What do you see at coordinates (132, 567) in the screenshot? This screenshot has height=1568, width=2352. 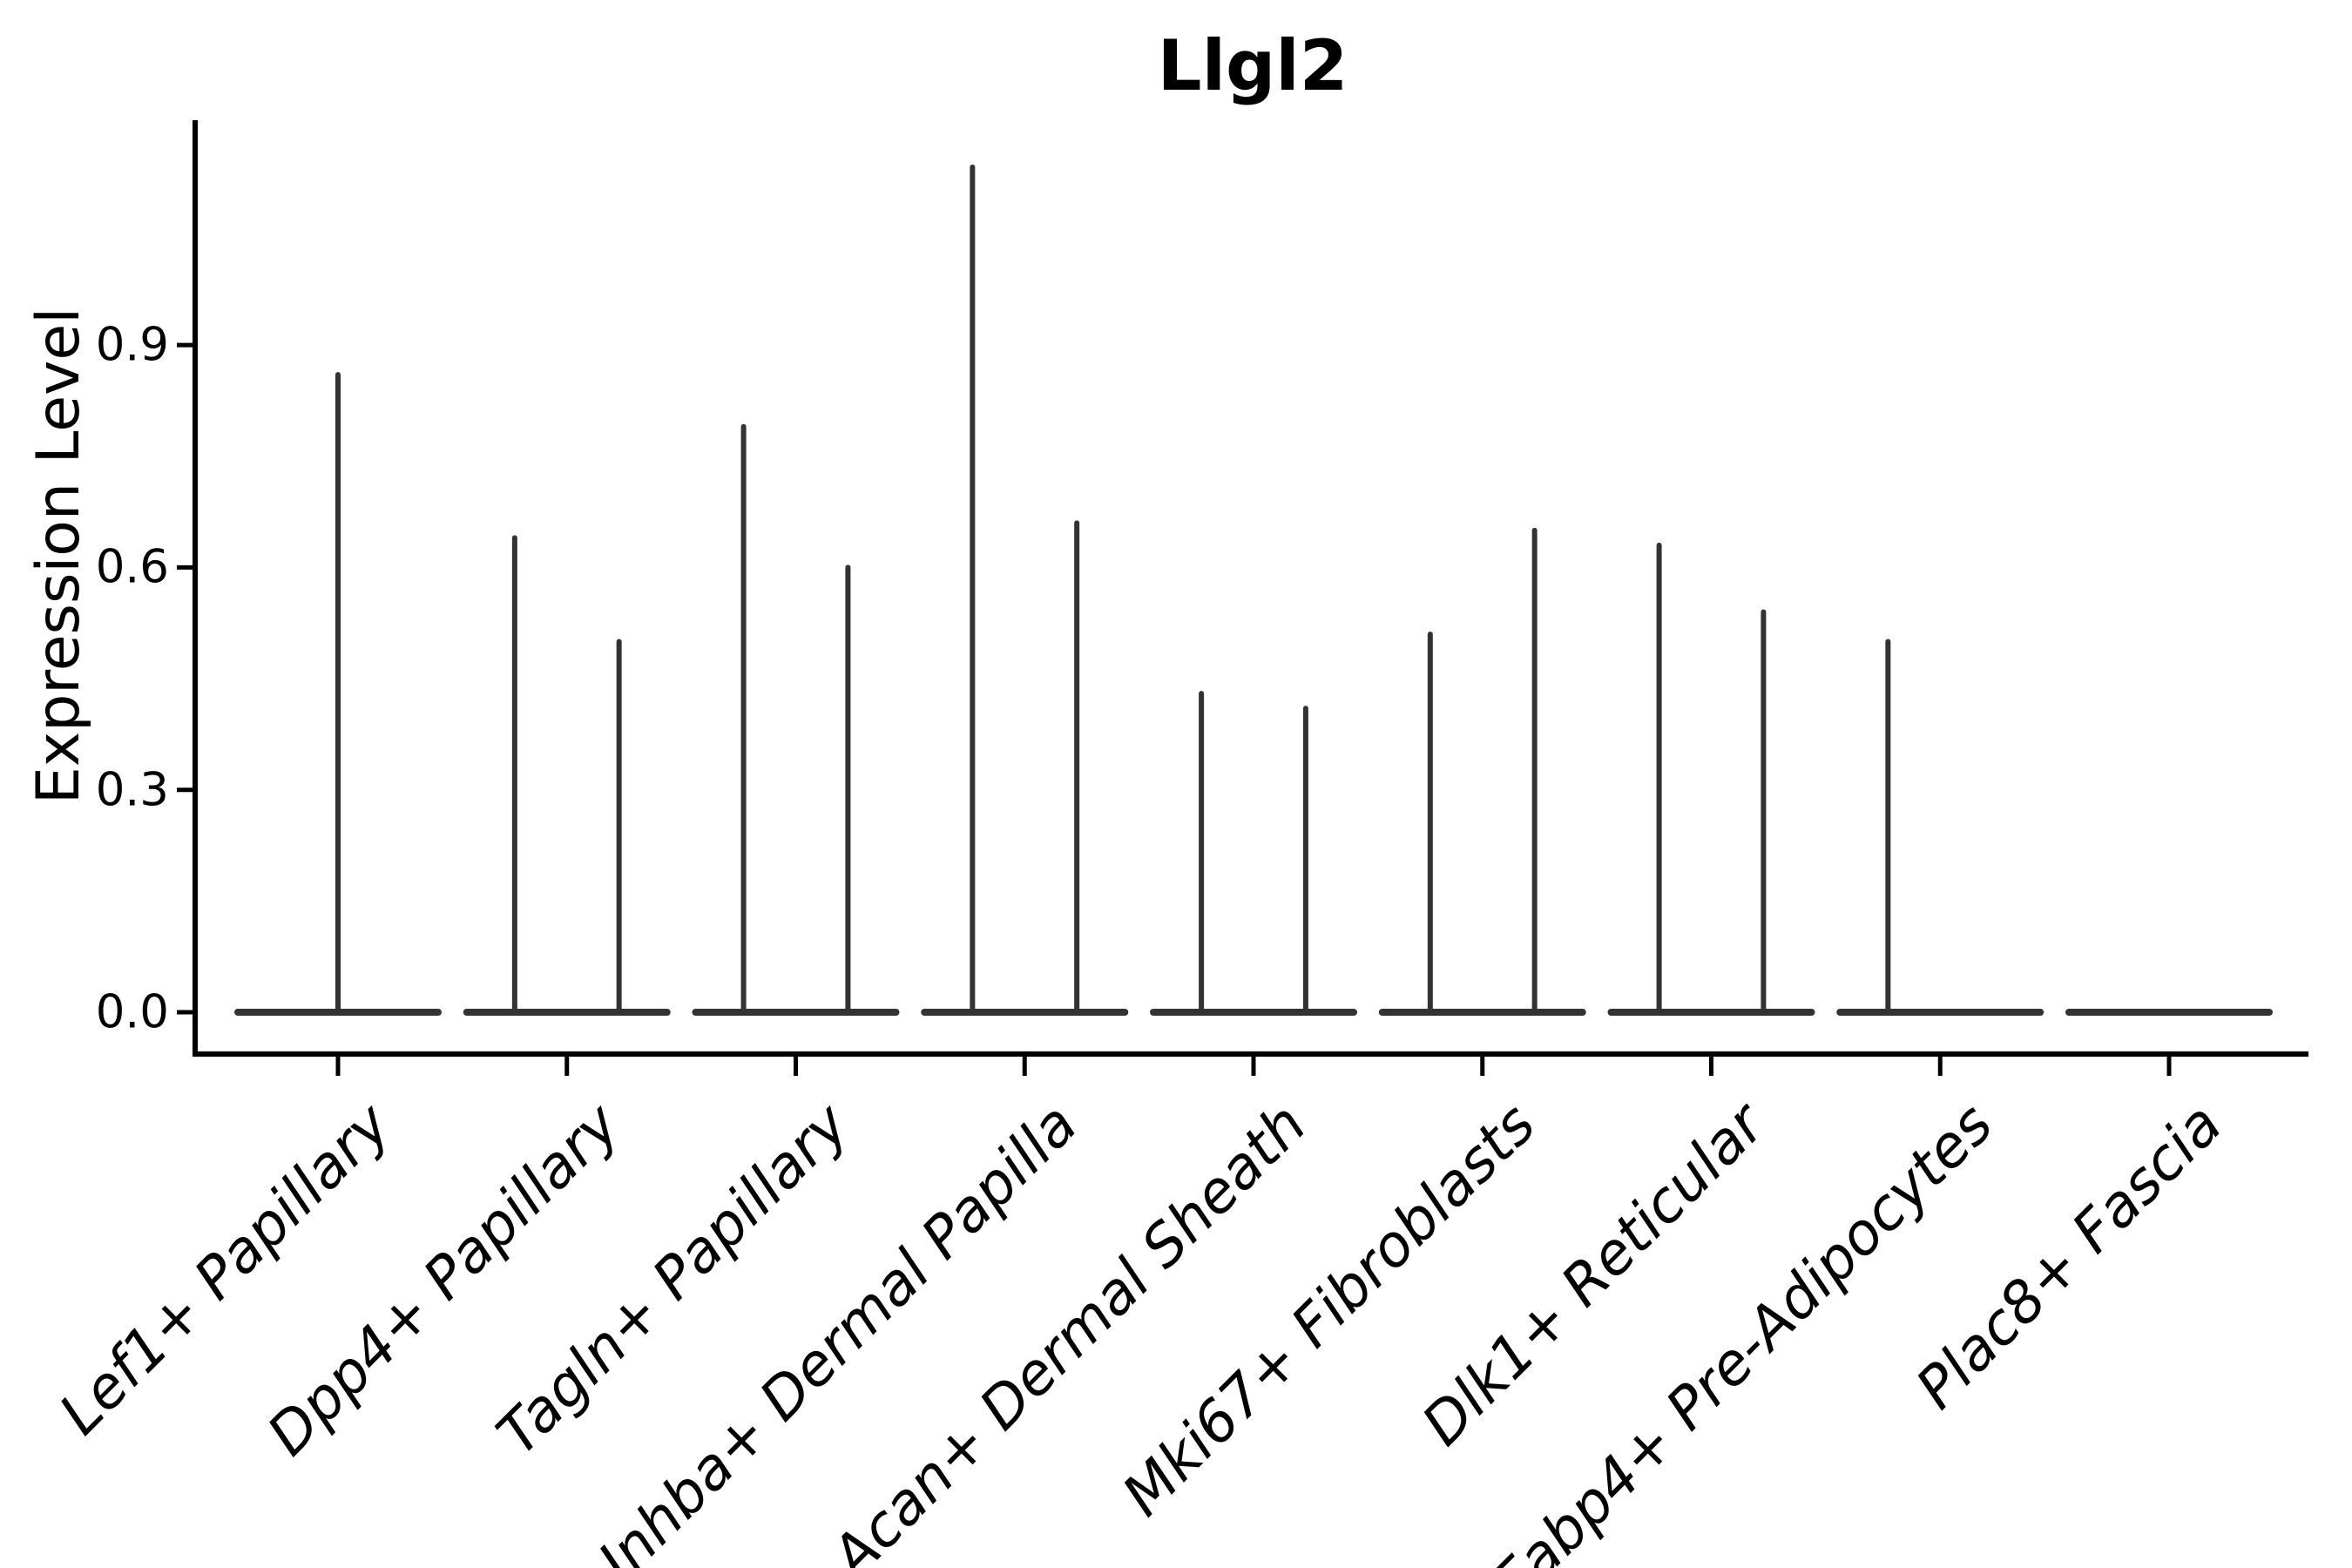 I see `y-tick-label: 0.6` at bounding box center [132, 567].